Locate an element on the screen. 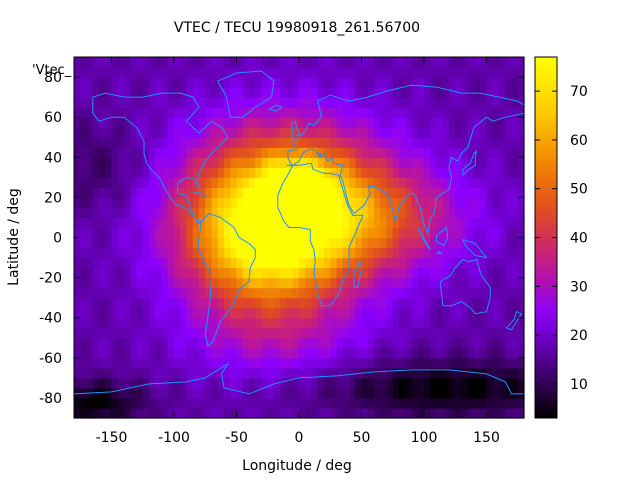 Image resolution: width=640 pixels, height=480 pixels. coastline is located at coordinates (199, 194).